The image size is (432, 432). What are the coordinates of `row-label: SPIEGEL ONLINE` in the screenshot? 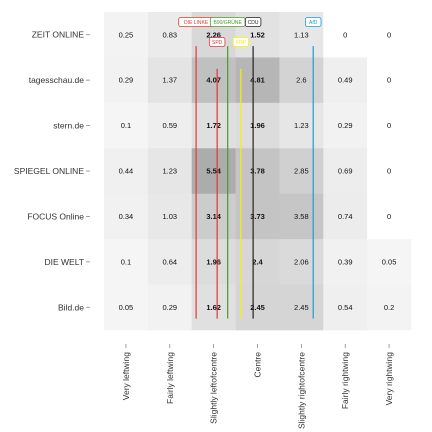 It's located at (49, 171).